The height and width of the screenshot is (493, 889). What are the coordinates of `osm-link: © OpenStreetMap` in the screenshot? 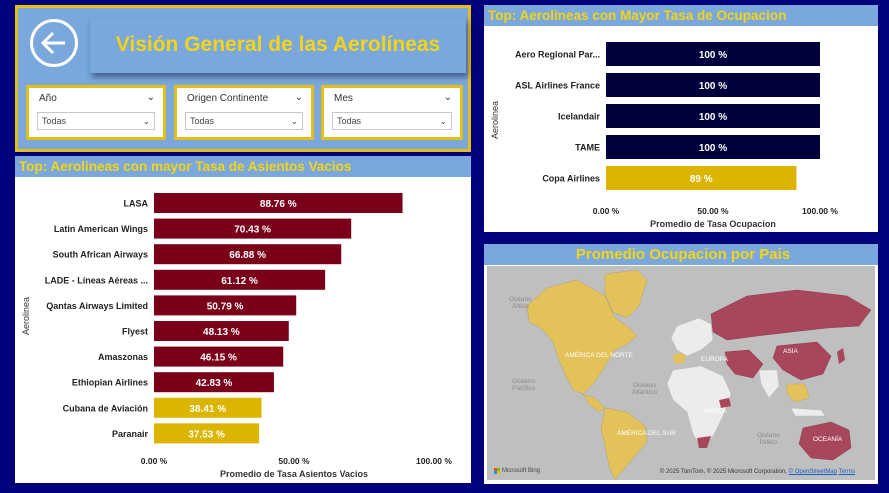 It's located at (813, 472).